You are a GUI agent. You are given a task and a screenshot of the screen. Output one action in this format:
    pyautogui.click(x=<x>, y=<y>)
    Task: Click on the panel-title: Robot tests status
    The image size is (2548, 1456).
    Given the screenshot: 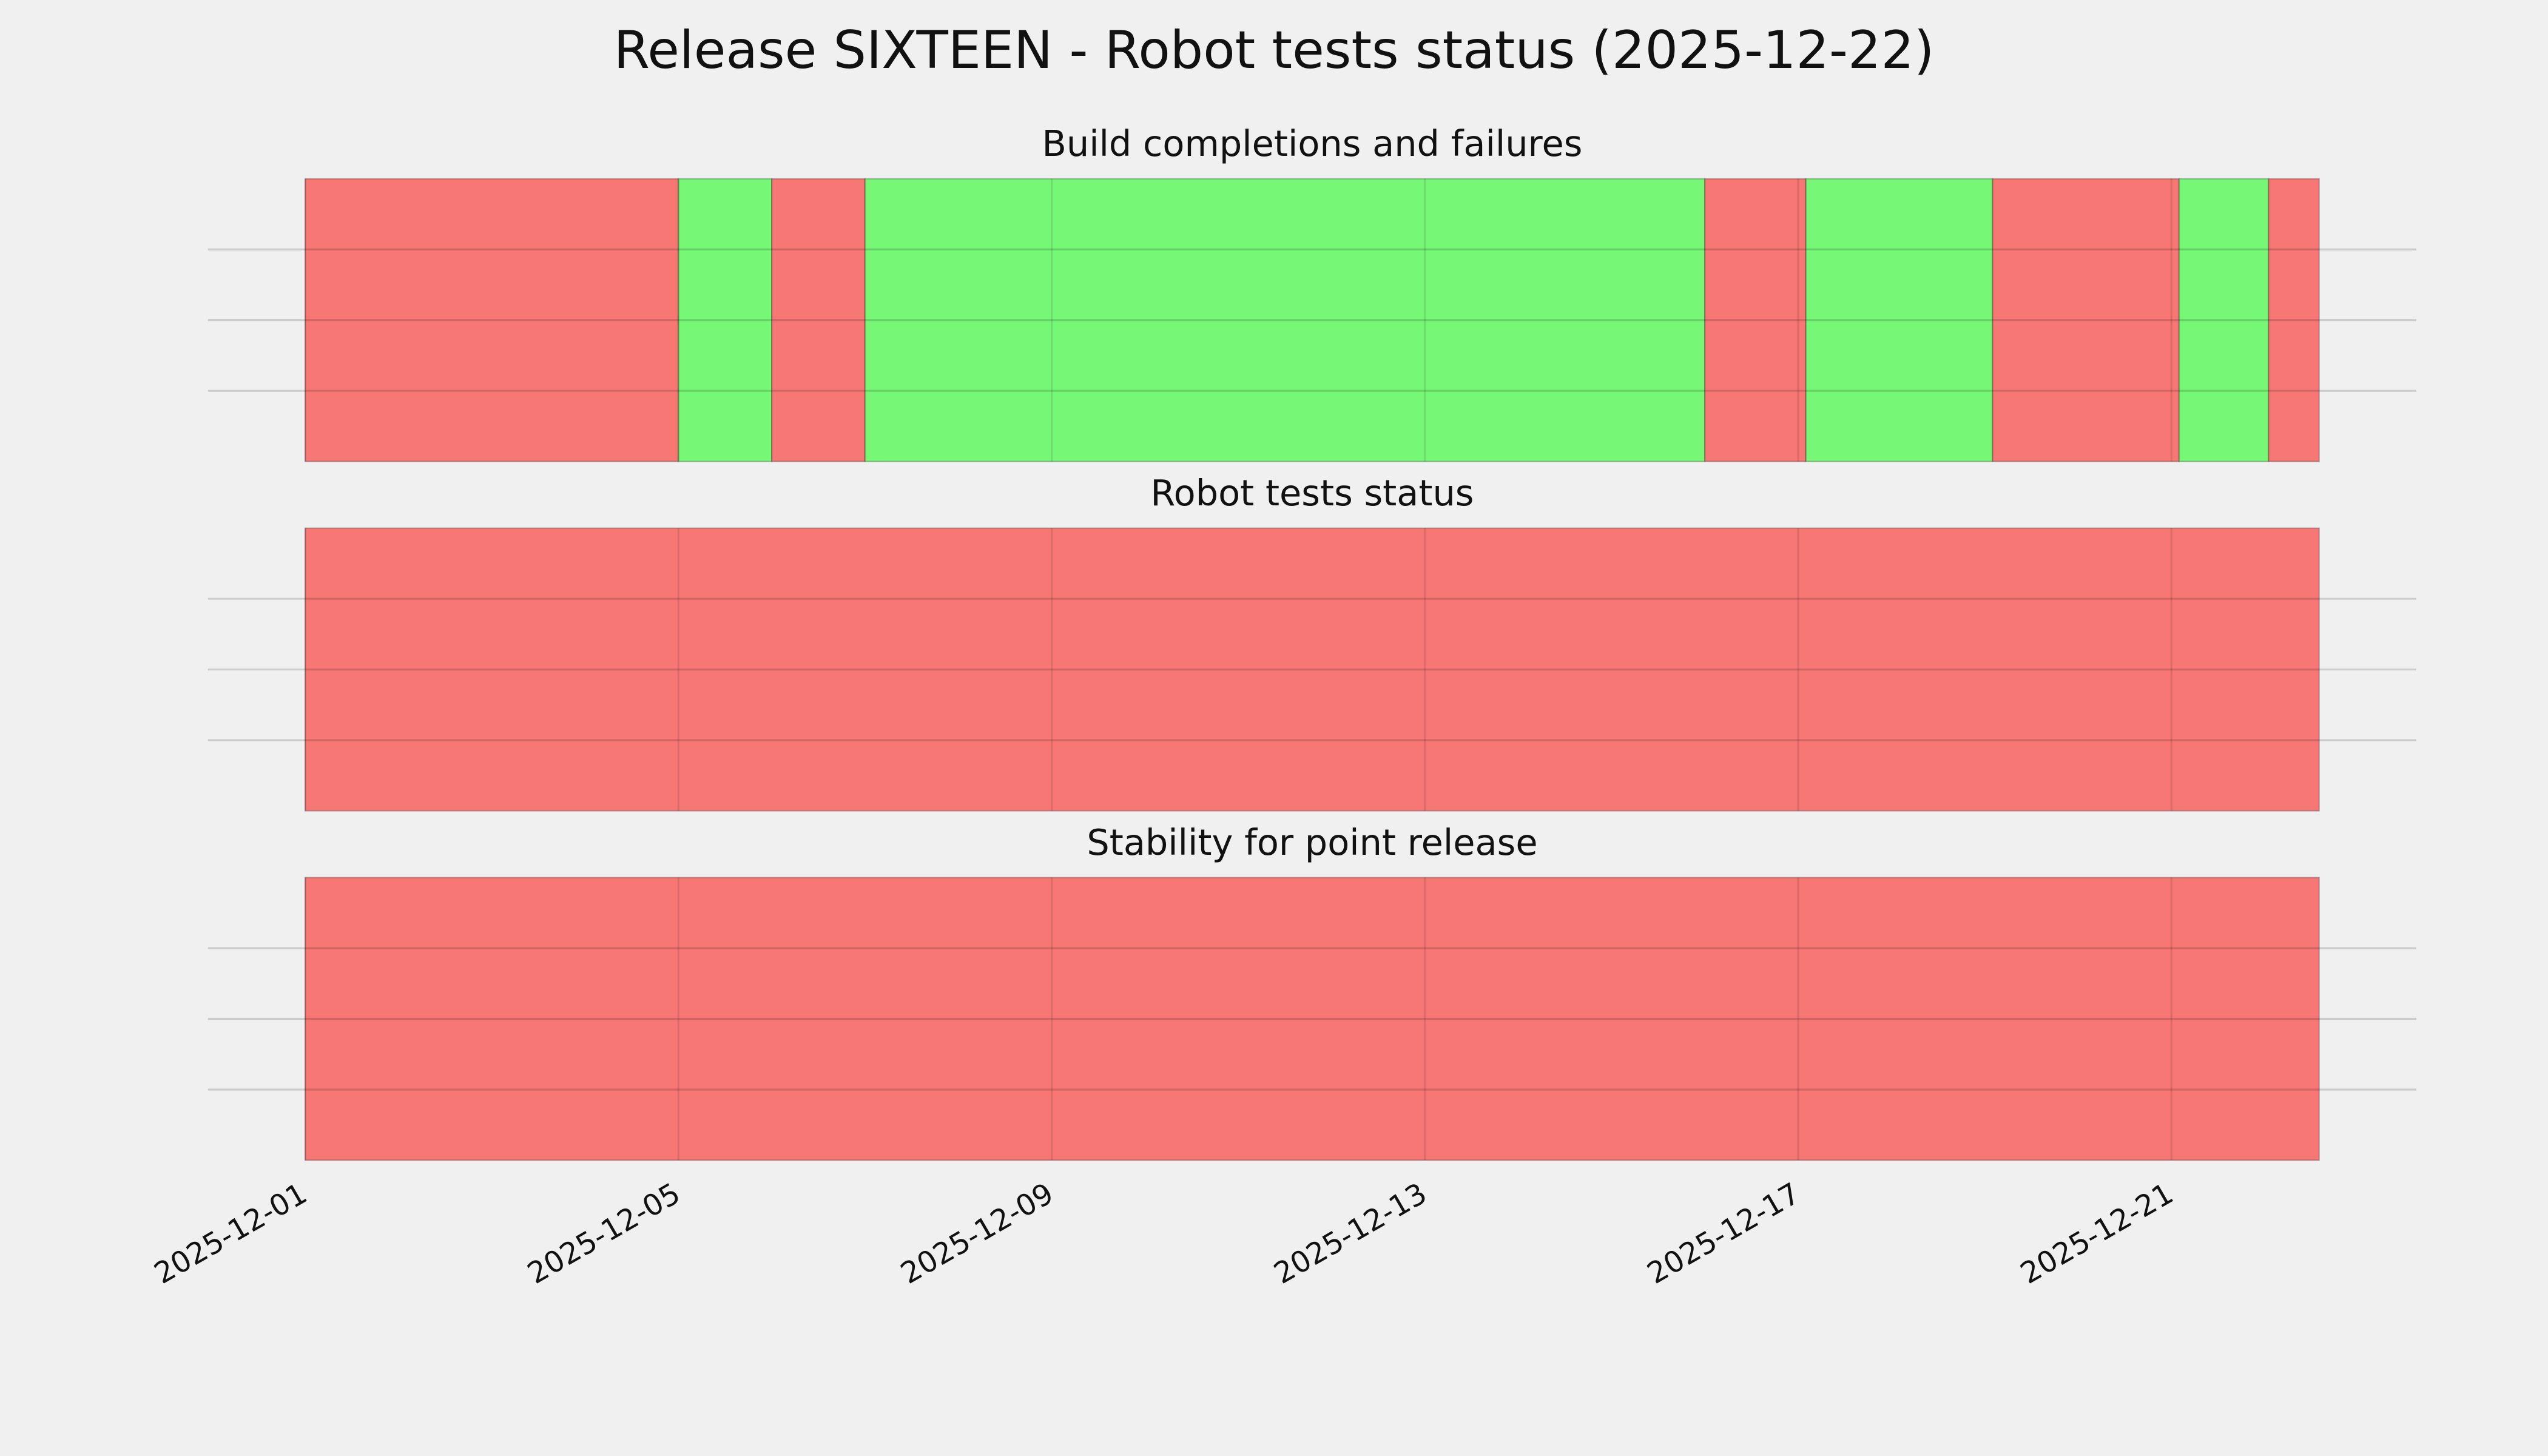 What is the action you would take?
    pyautogui.click(x=1312, y=493)
    